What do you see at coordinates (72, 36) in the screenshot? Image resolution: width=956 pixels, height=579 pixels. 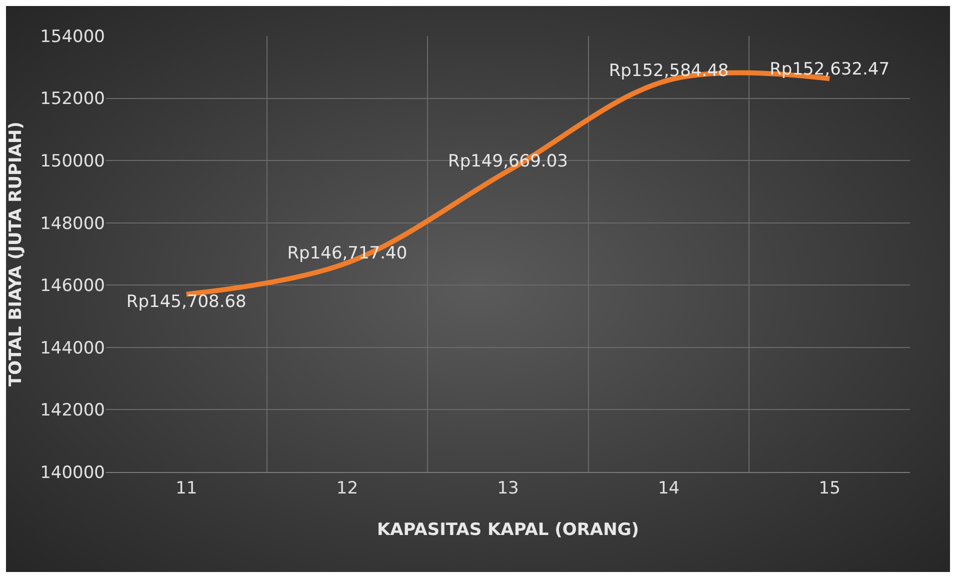 I see `y-tick-label: 154000` at bounding box center [72, 36].